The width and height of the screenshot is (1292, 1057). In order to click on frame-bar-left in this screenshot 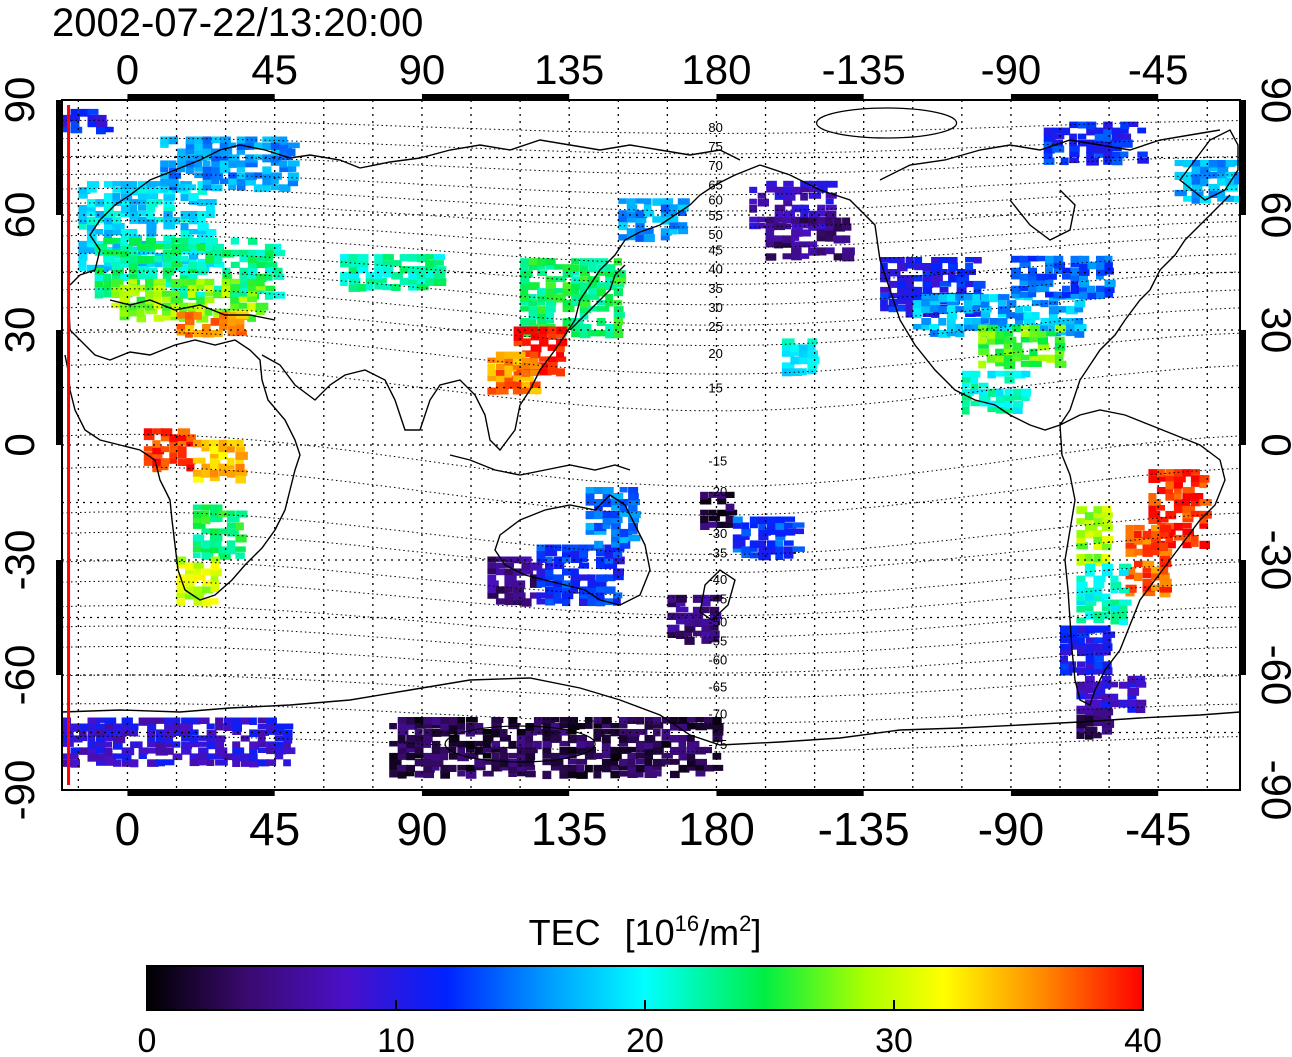, I will do `click(59, 157)`.